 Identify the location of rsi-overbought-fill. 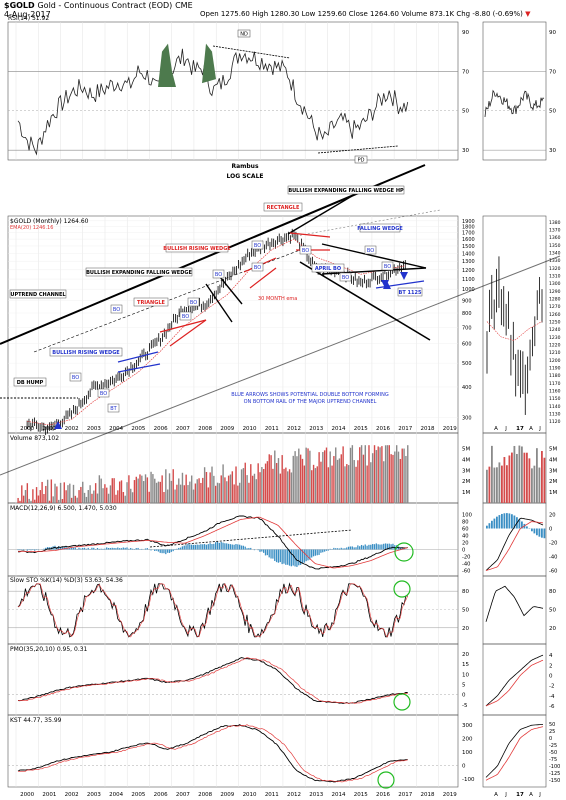
(167, 65).